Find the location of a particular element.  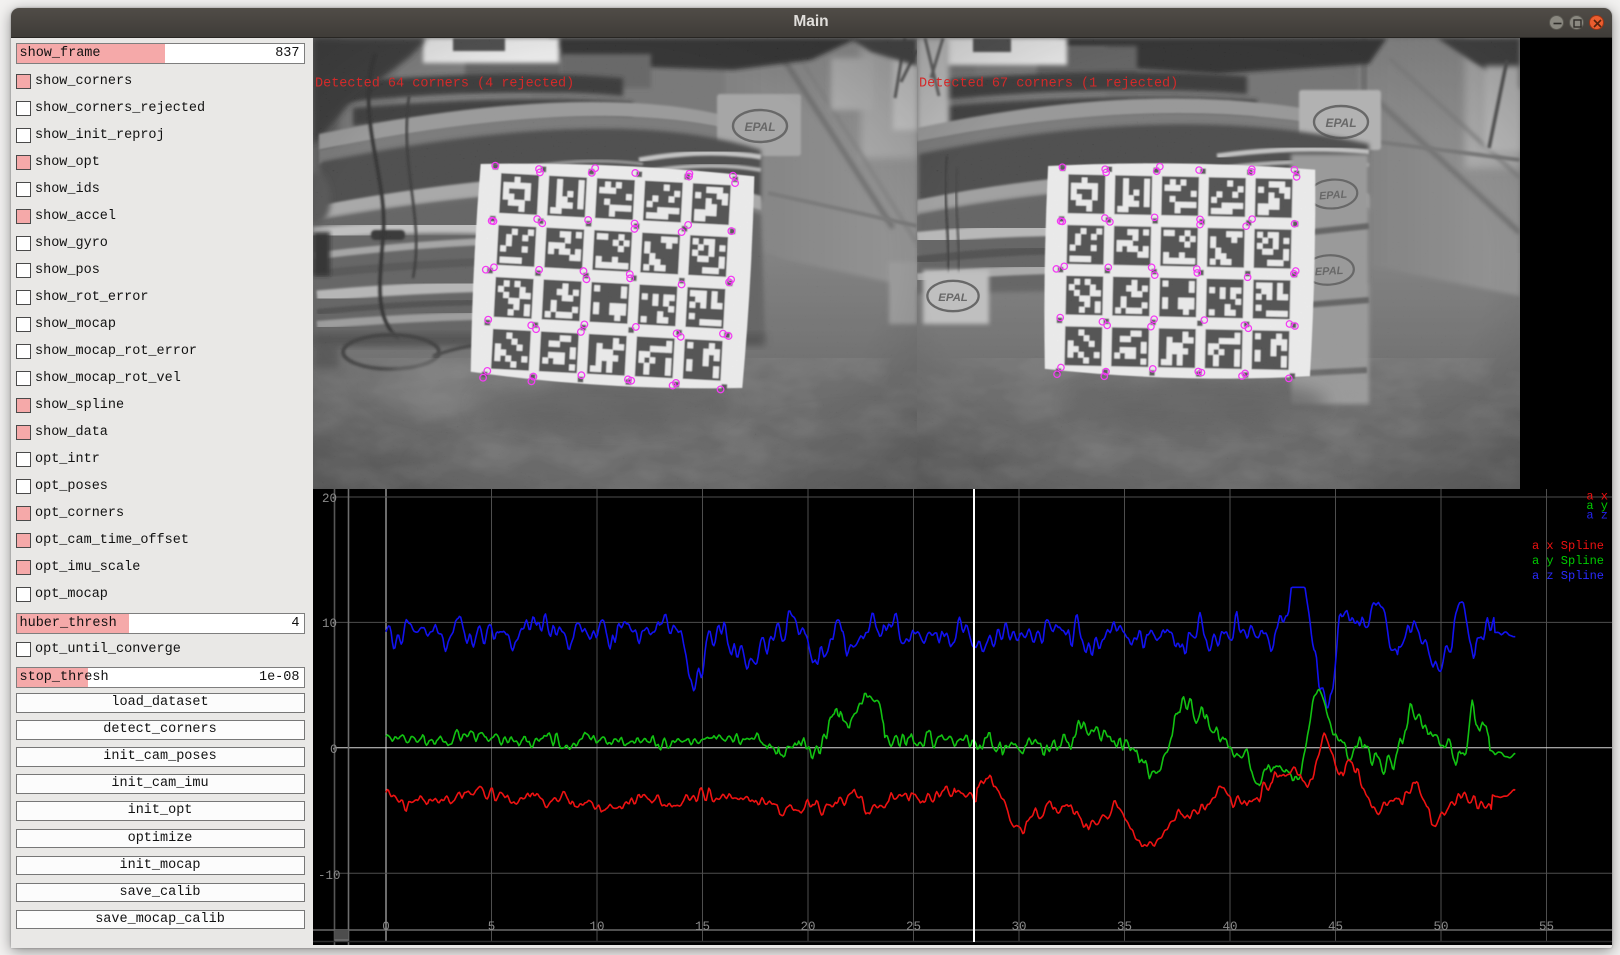

svg-text: -10 is located at coordinates (329, 876).